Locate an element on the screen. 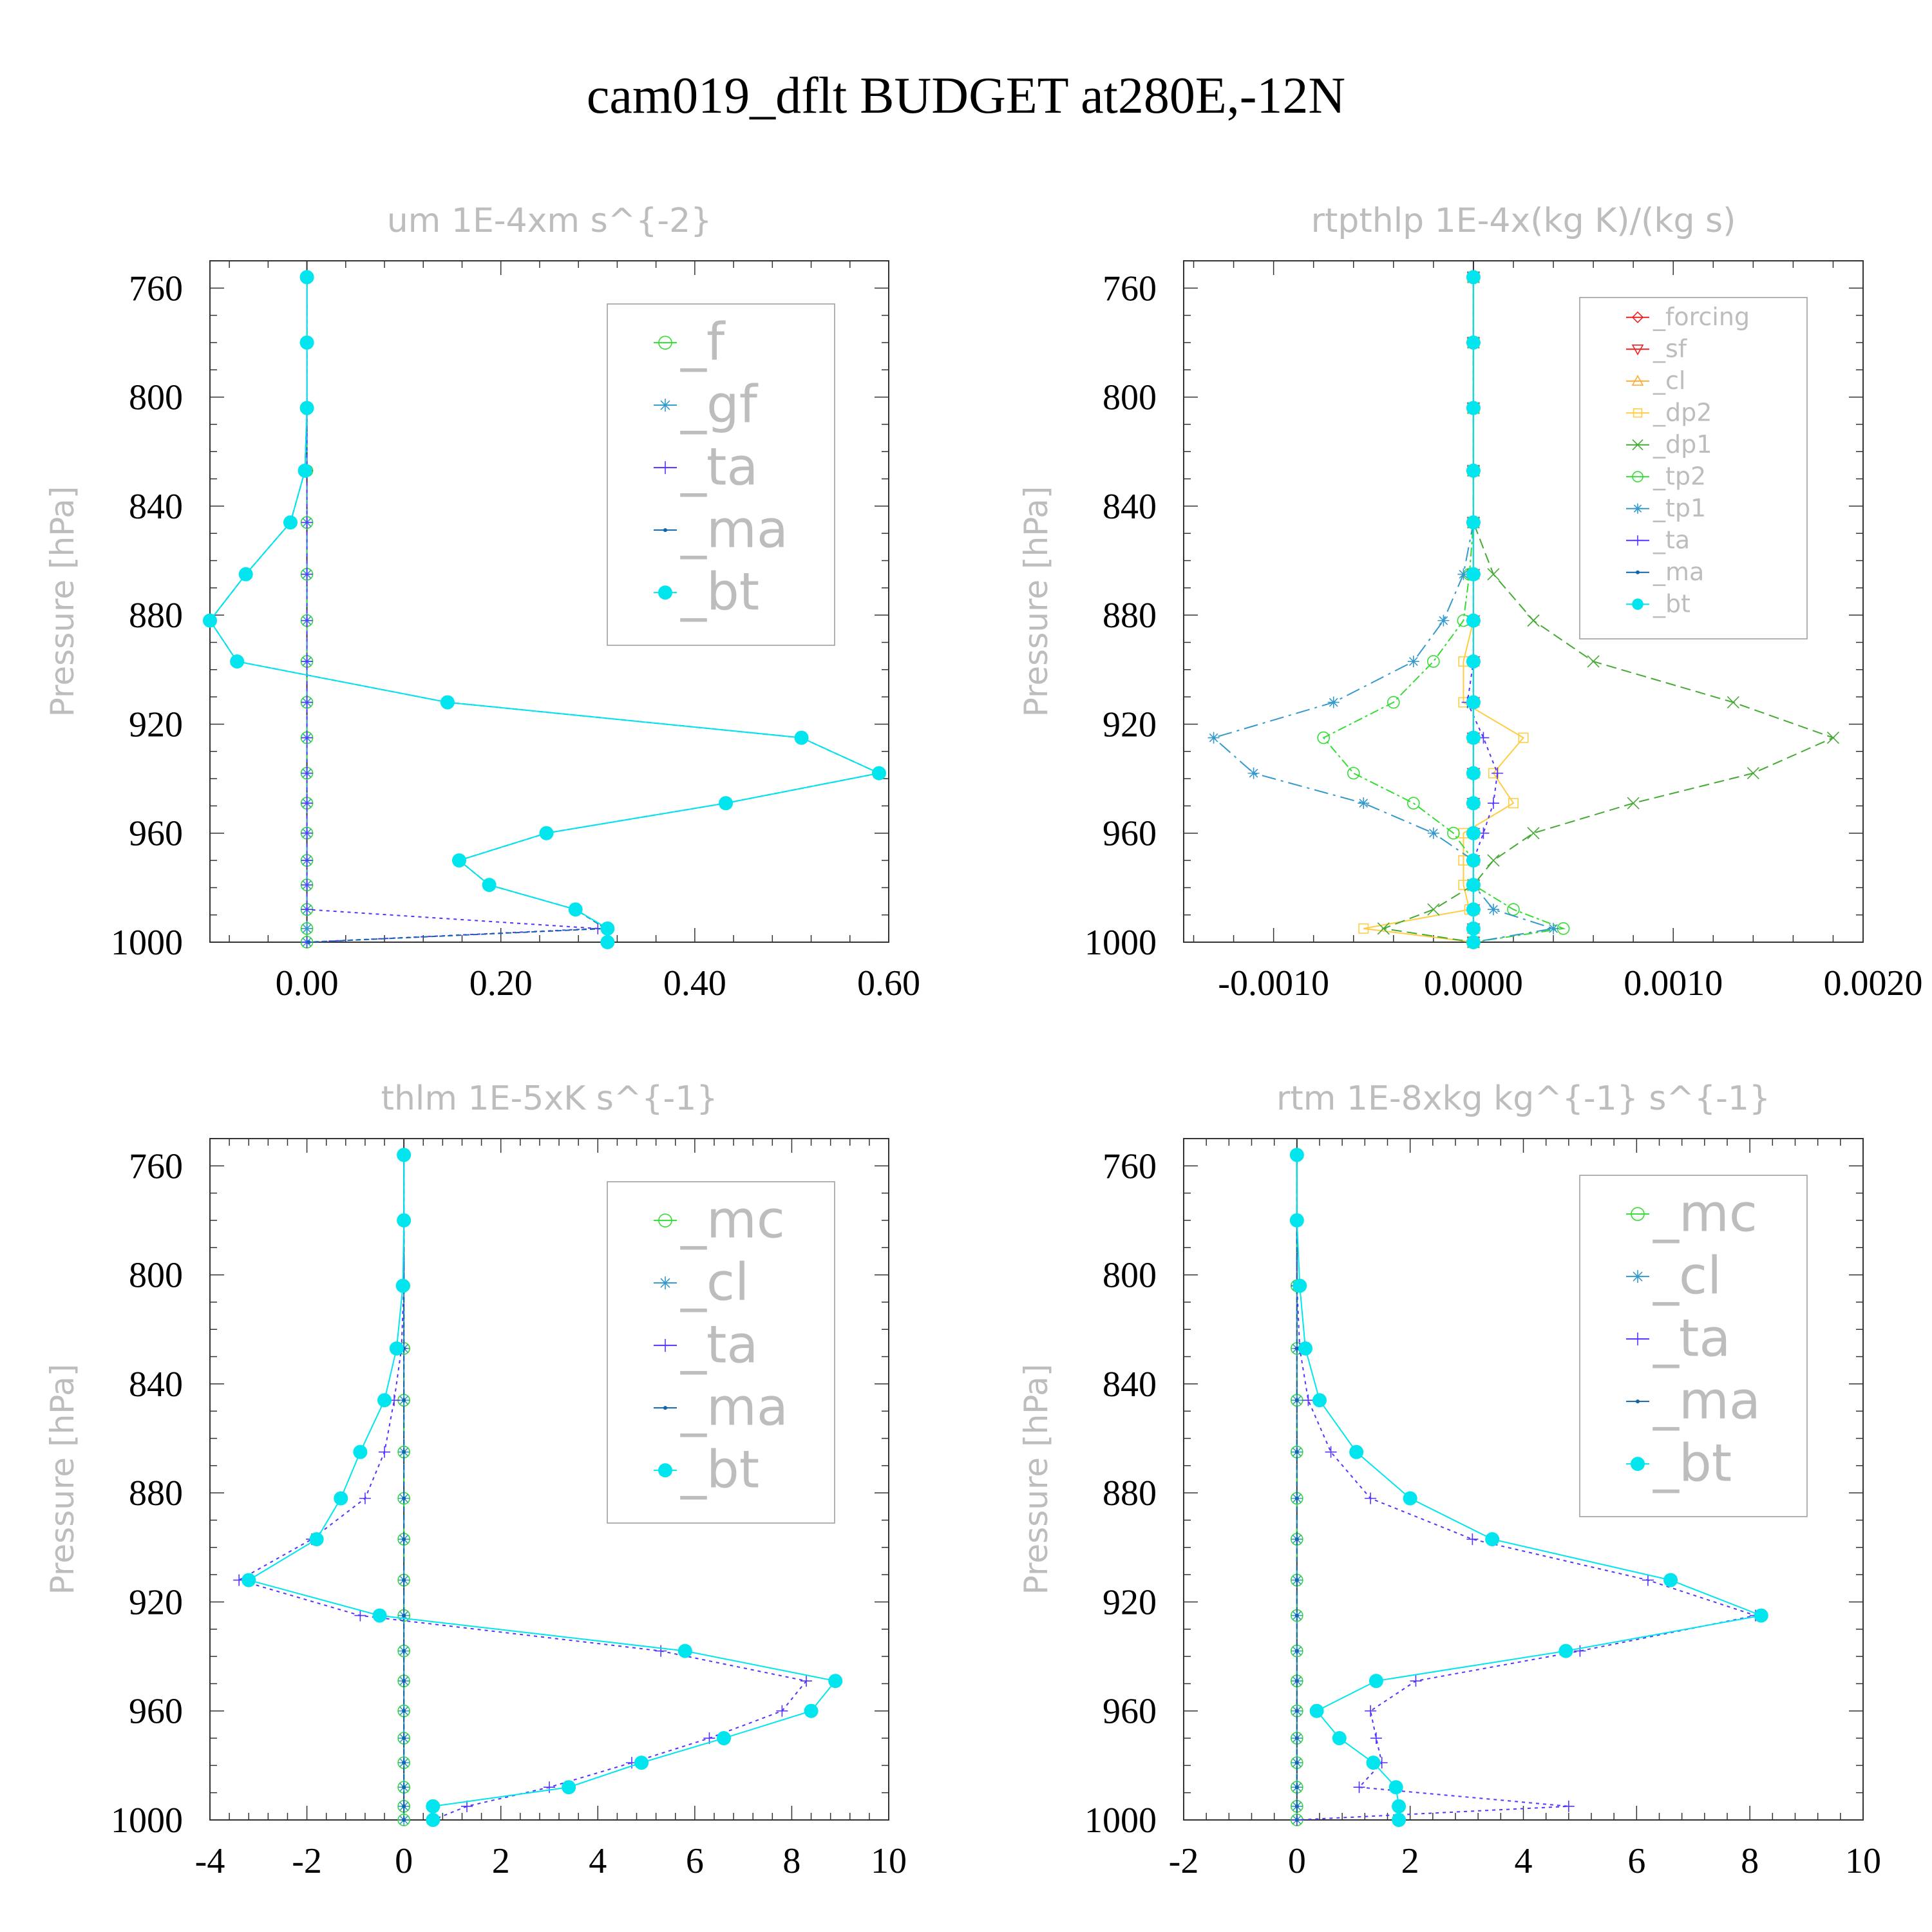  legend-label: _dp1 is located at coordinates (1682, 445).